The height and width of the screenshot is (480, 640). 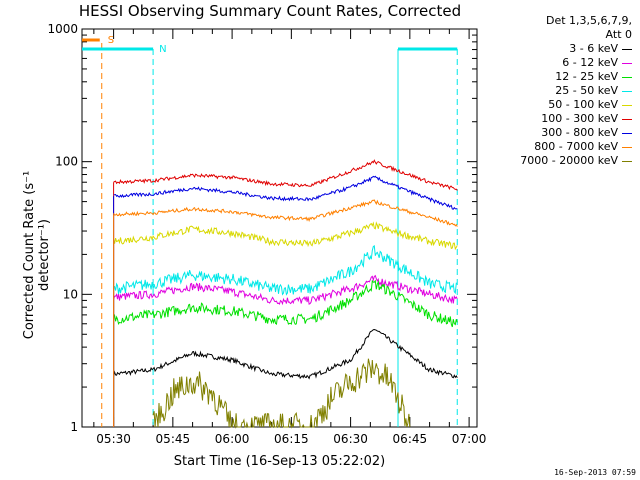 I want to click on legend-entry: 300 - 800 keV, so click(x=552, y=133).